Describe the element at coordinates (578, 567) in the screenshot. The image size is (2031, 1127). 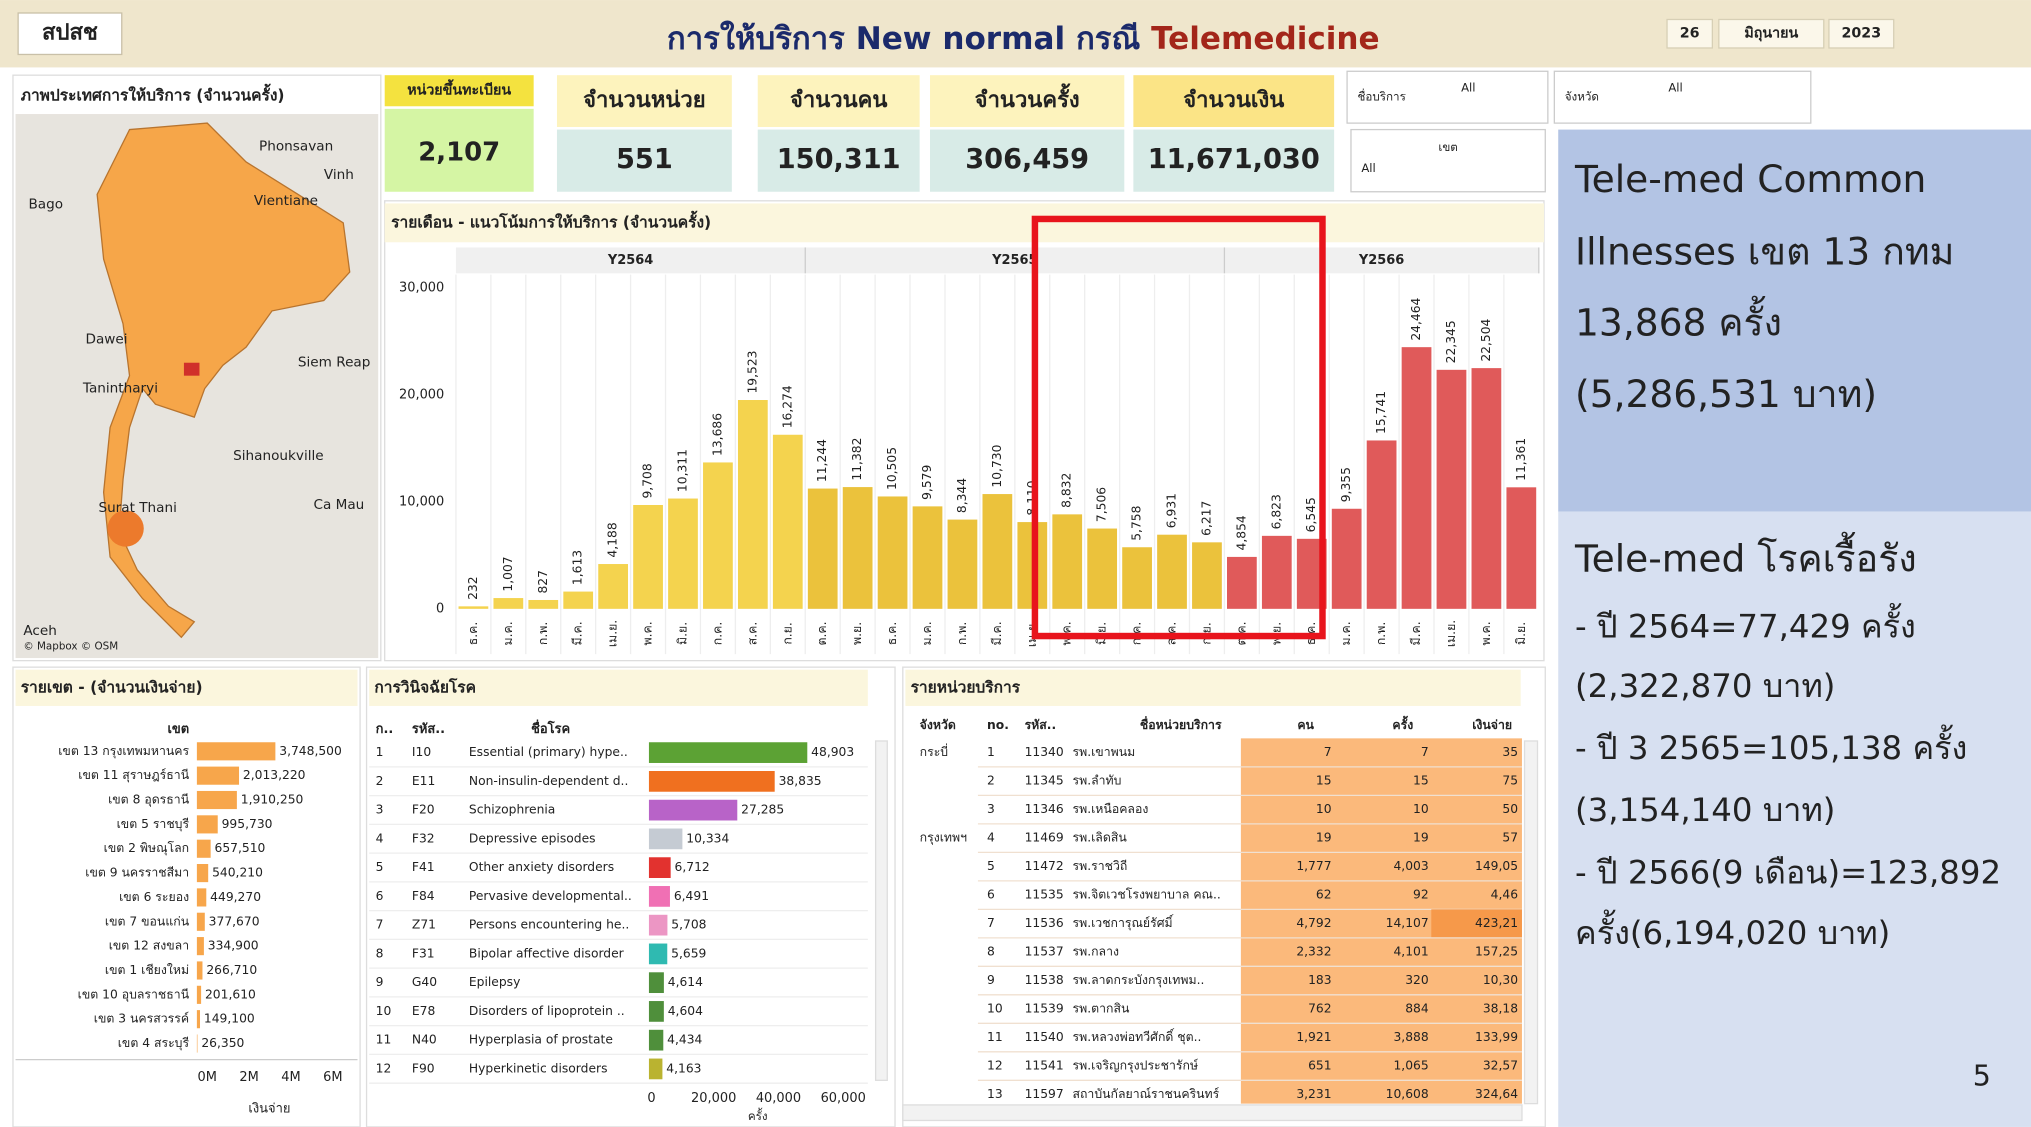
I see `bar-value-label: 1,613` at that location.